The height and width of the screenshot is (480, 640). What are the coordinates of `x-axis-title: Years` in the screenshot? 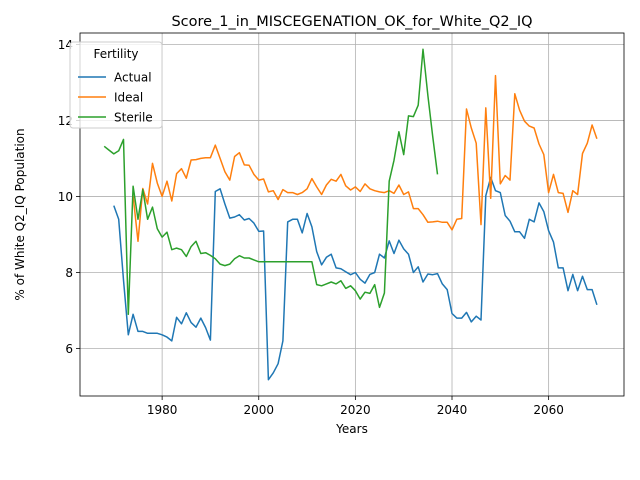 It's located at (351, 429).